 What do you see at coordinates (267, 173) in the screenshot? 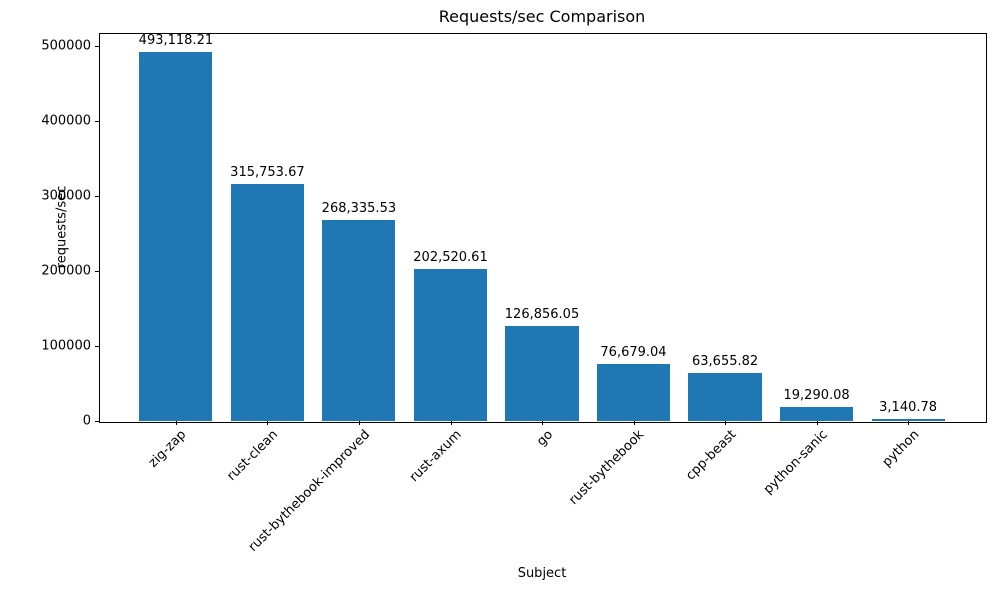
I see `bar-value-label: 315,753.67` at bounding box center [267, 173].